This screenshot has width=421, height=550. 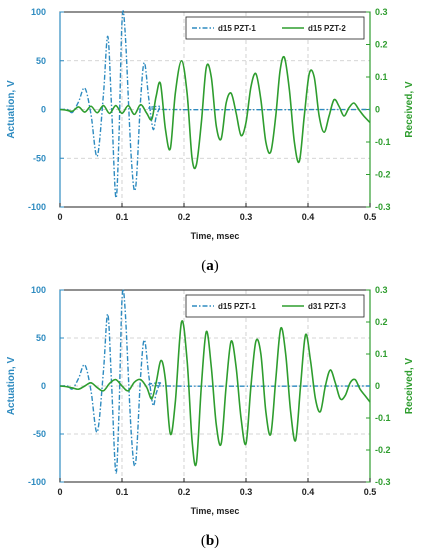 I want to click on legend: d15 PZT-1 d31 PZT-3, so click(x=275, y=306).